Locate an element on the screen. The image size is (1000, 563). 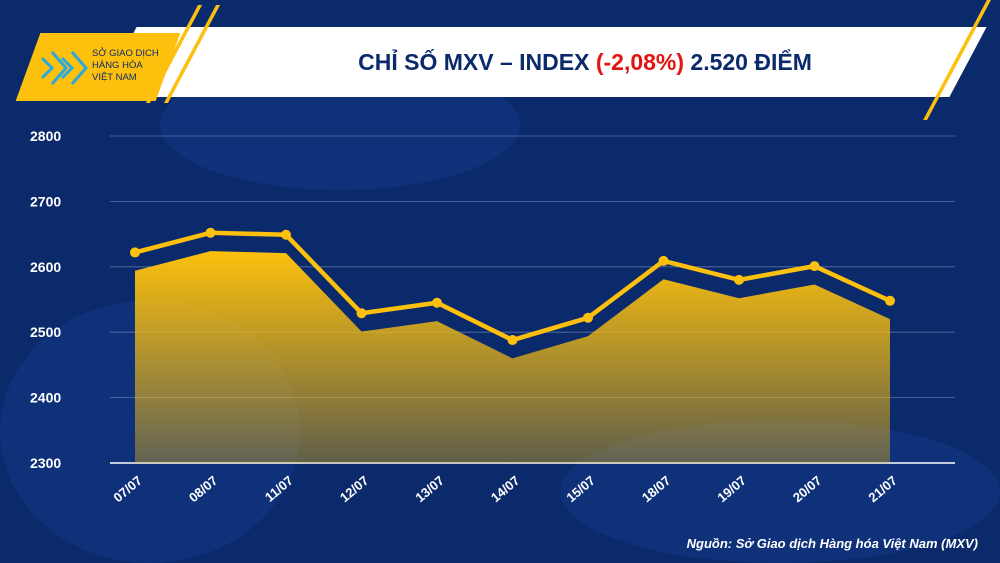
logo-line: SỞ GIAO DỊCH is located at coordinates (125, 53).